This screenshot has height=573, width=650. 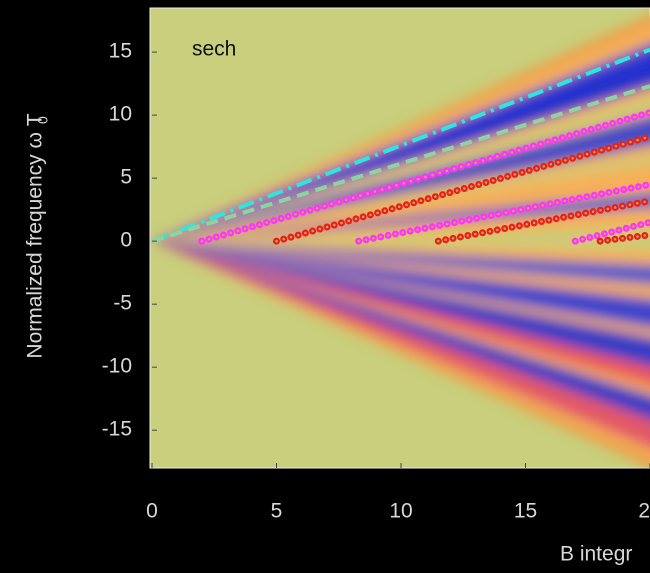 I want to click on x-tick-label: 15, so click(x=525, y=511).